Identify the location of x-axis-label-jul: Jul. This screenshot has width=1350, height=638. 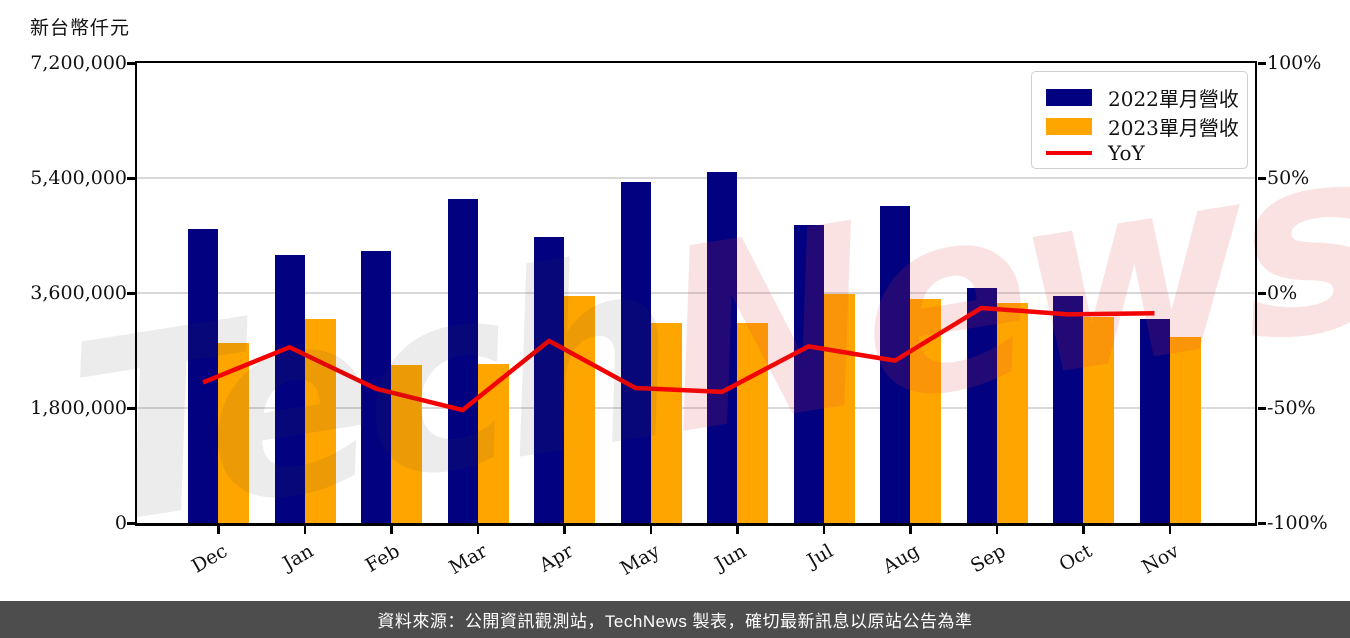
(820, 556).